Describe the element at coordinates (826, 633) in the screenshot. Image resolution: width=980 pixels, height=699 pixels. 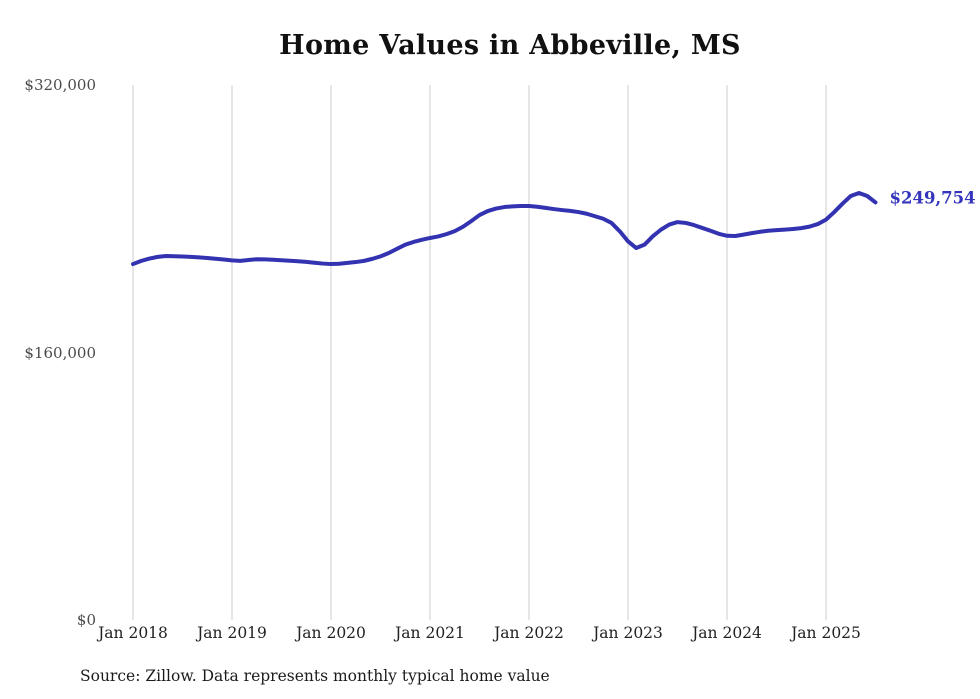
I see `x-tick-label: Jan 2025` at that location.